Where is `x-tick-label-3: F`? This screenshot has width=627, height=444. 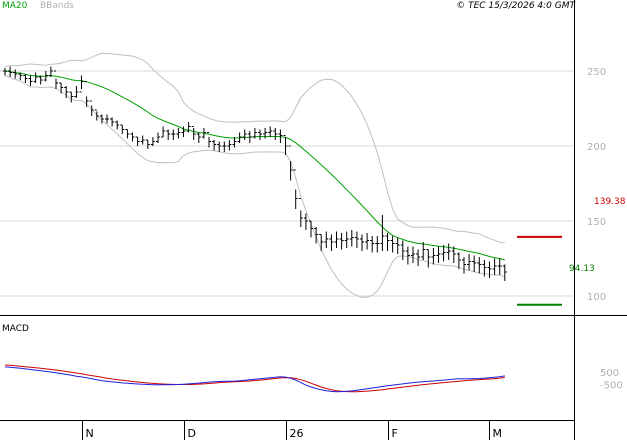 x-tick-label-3: F is located at coordinates (395, 433).